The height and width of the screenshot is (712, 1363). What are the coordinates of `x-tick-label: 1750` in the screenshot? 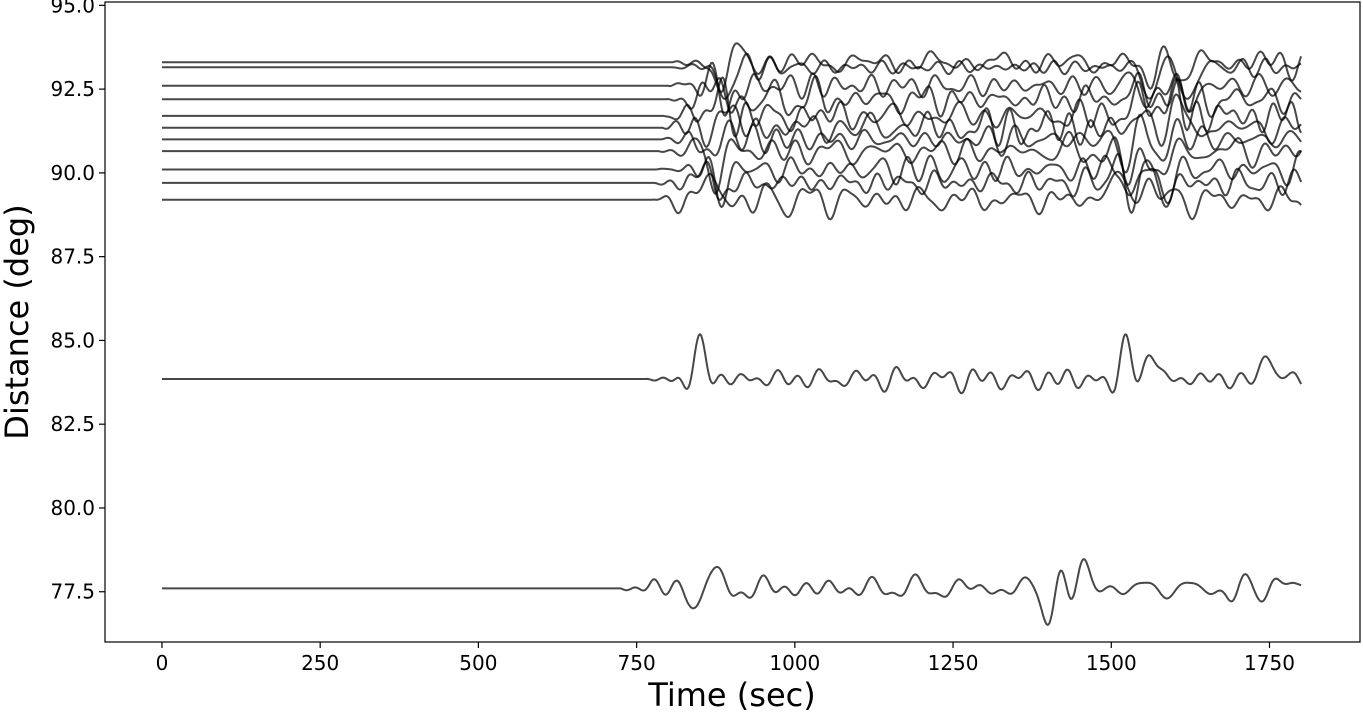 It's located at (1269, 663).